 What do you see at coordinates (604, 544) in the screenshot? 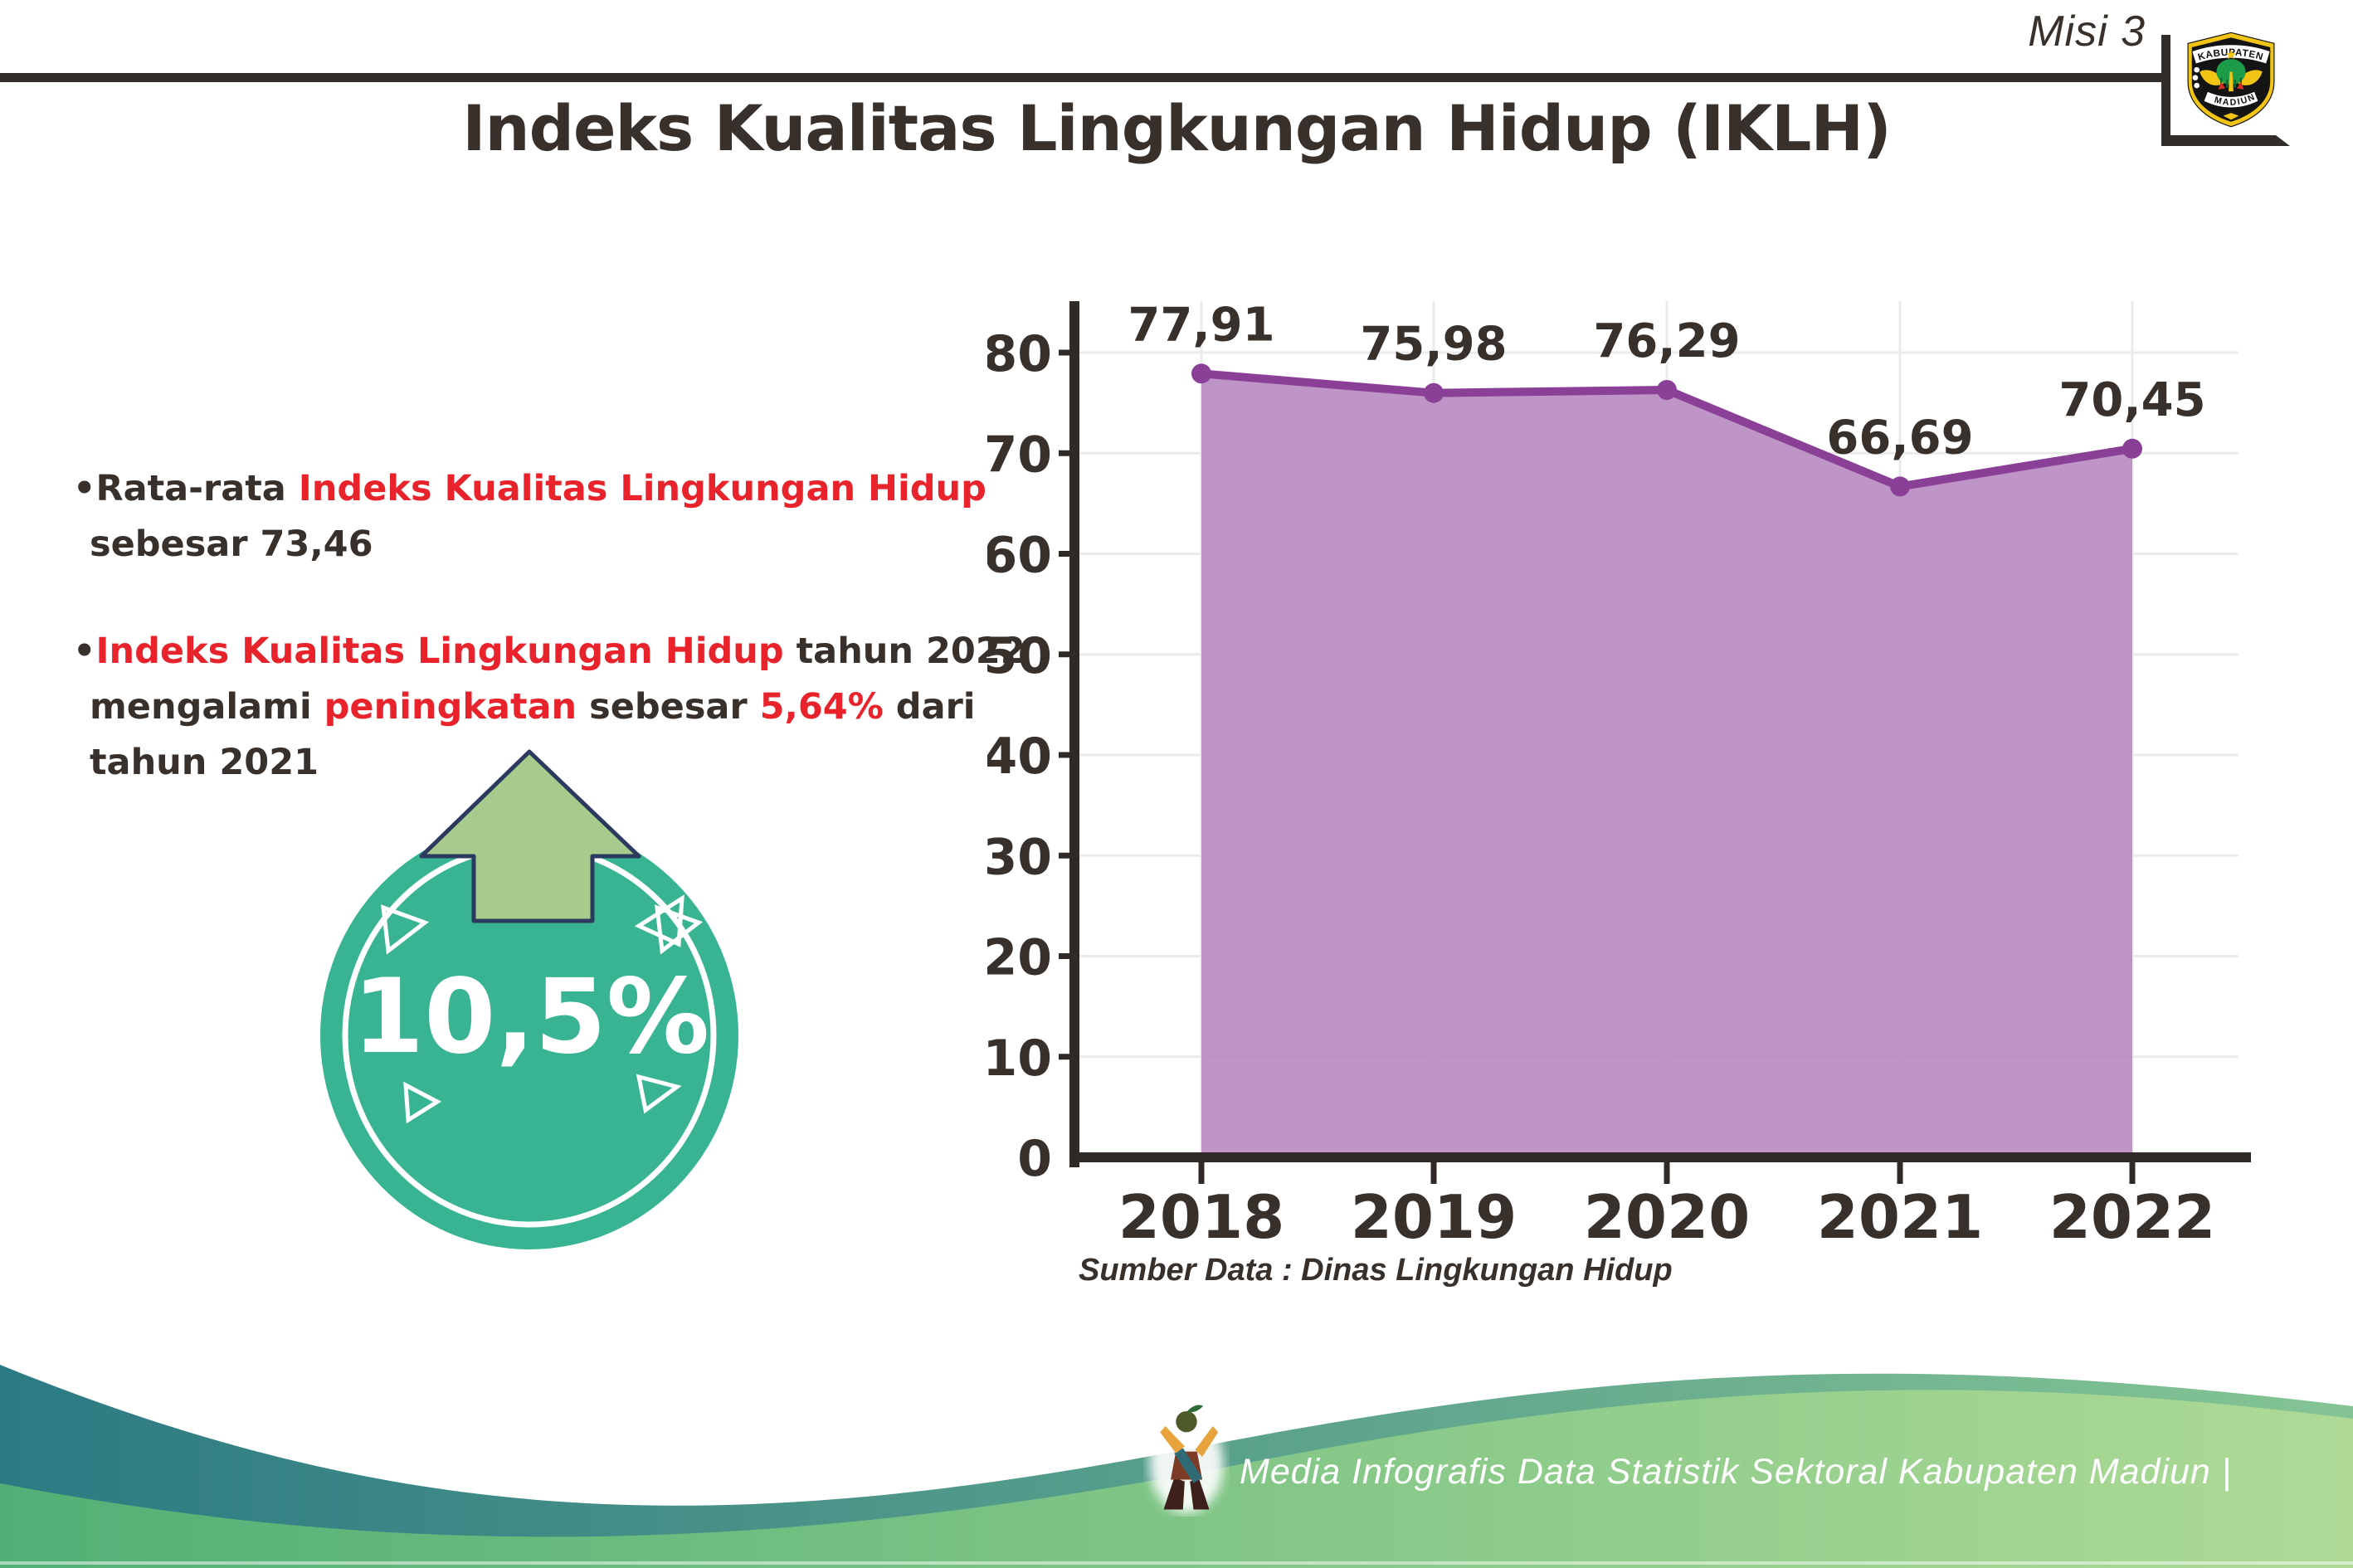
I see `bullet-line: sebesar 73,46` at bounding box center [604, 544].